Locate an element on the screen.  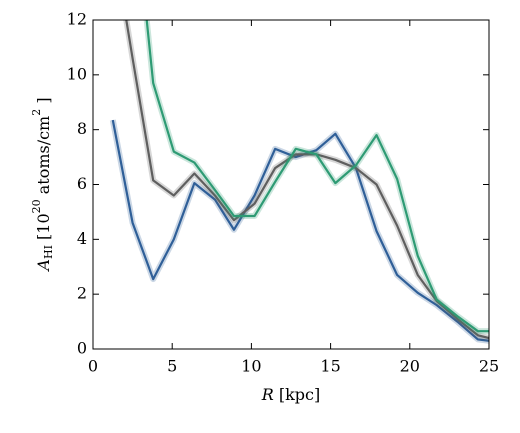
x-tick-label: 10 is located at coordinates (251, 366).